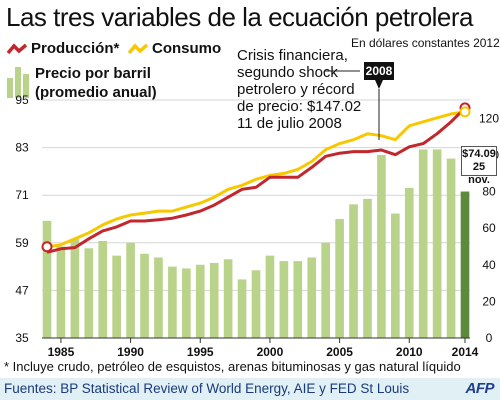 The image size is (500, 400). Describe the element at coordinates (47, 247) in the screenshot. I see `production-marker` at that location.